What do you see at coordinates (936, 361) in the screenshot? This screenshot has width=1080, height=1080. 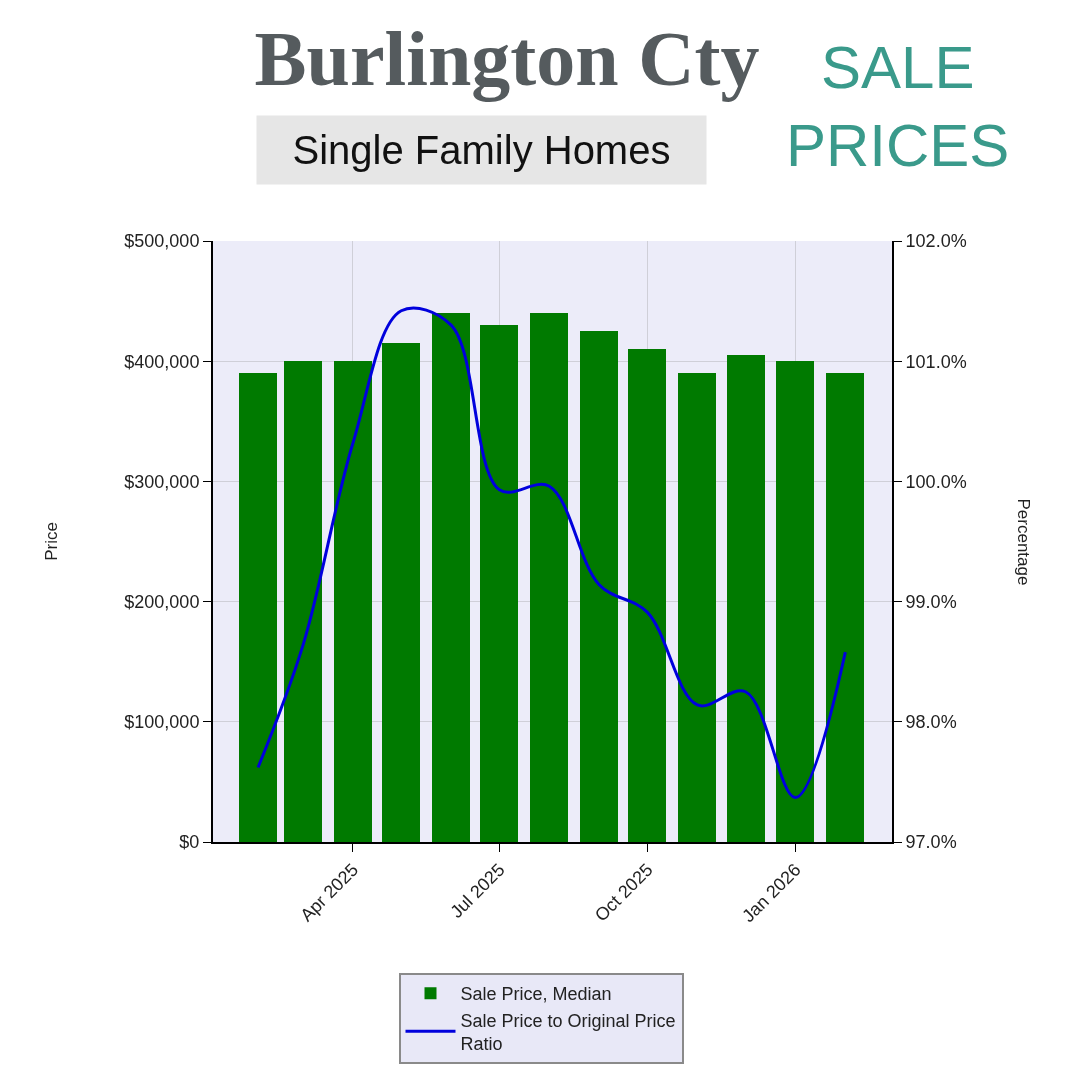 I see `y2-tick-label: 101.0%` at bounding box center [936, 361].